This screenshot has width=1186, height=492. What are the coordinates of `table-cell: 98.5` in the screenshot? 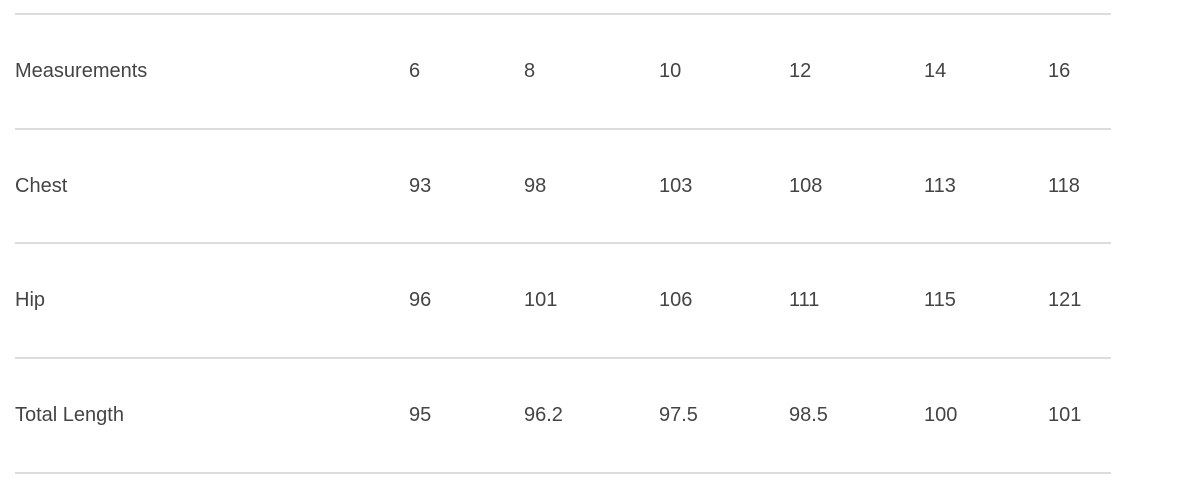 It's located at (808, 415).